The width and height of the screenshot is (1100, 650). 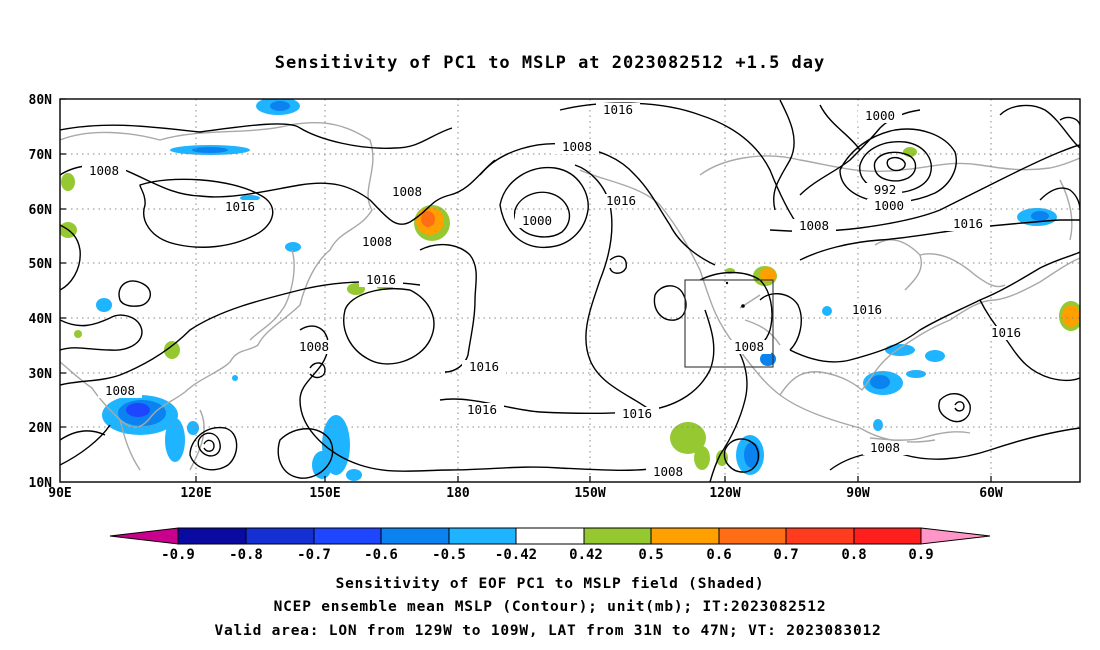 What do you see at coordinates (41, 374) in the screenshot?
I see `lat-tick-label: 30N` at bounding box center [41, 374].